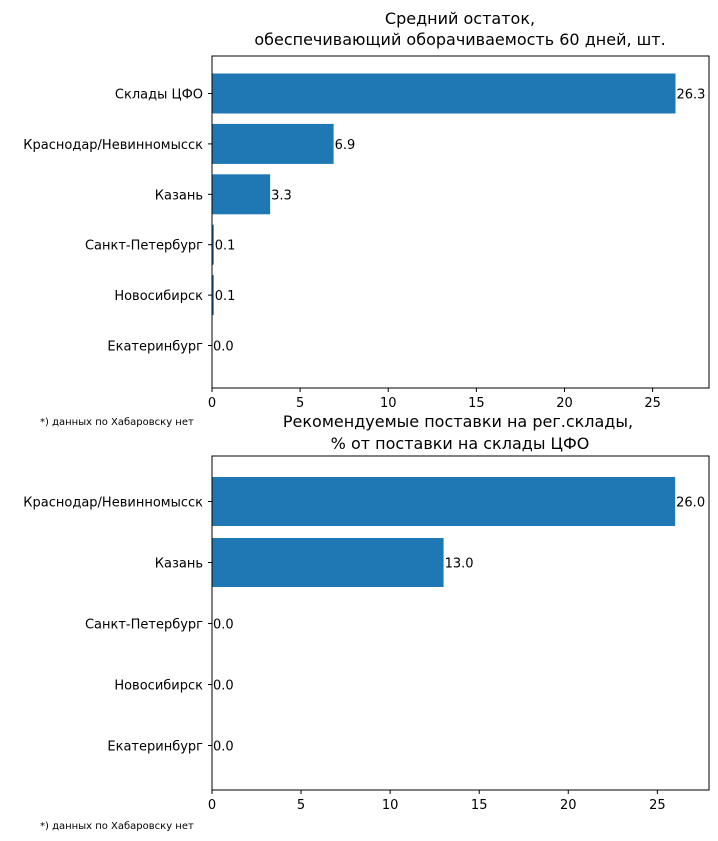  What do you see at coordinates (281, 195) in the screenshot?
I see `data-label: 3.3` at bounding box center [281, 195].